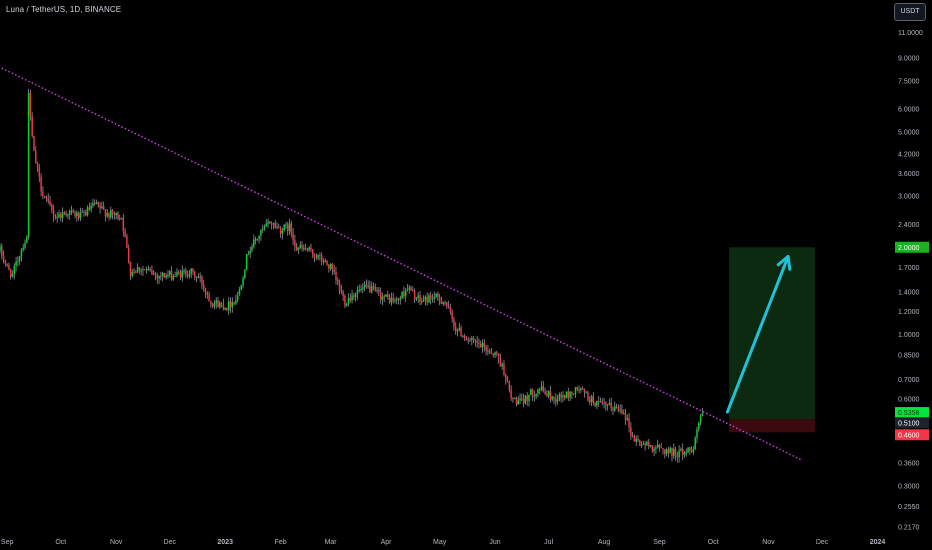 This screenshot has height=550, width=932. I want to click on y-tick-label: 0.2170, so click(909, 527).